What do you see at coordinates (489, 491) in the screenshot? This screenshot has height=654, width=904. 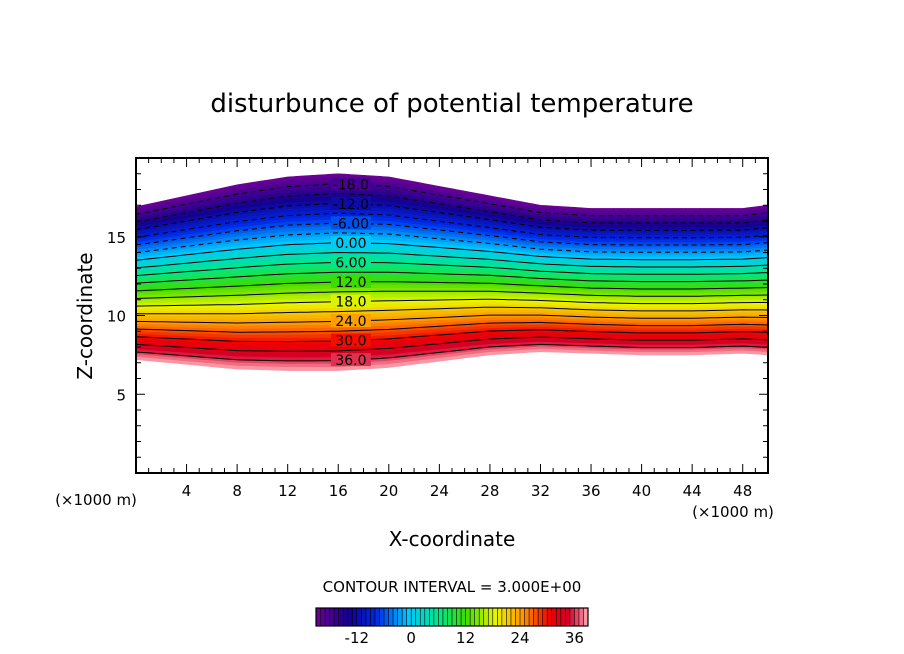 I see `x-tick-label: 28` at bounding box center [489, 491].